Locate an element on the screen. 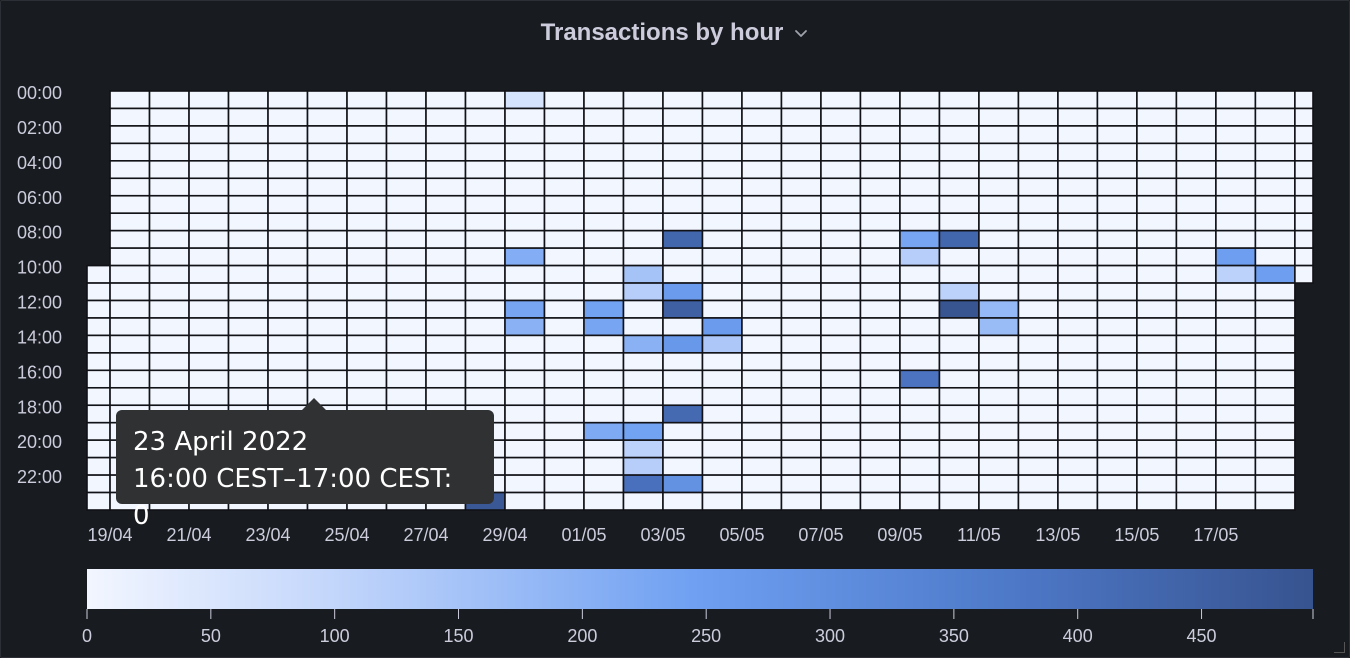  chevron-down-icon is located at coordinates (801, 33).